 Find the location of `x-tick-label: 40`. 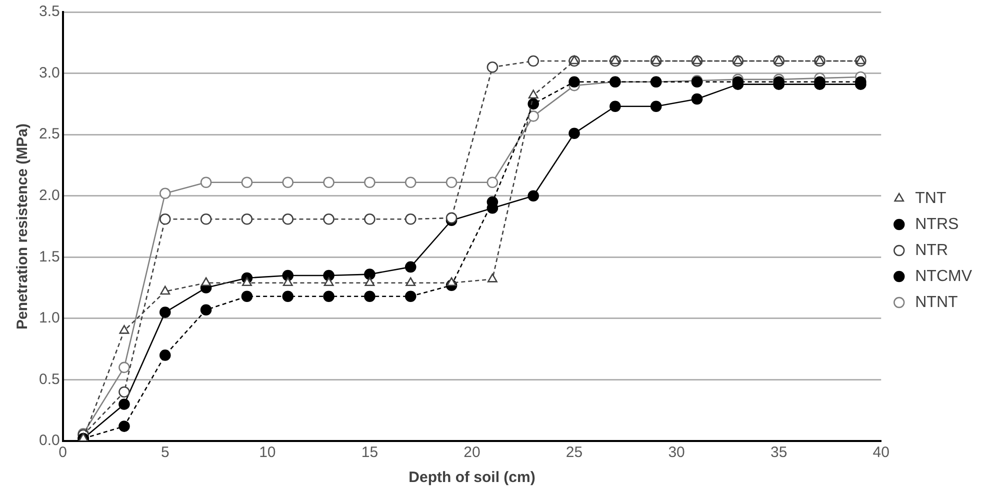

x-tick-label: 40 is located at coordinates (881, 453).